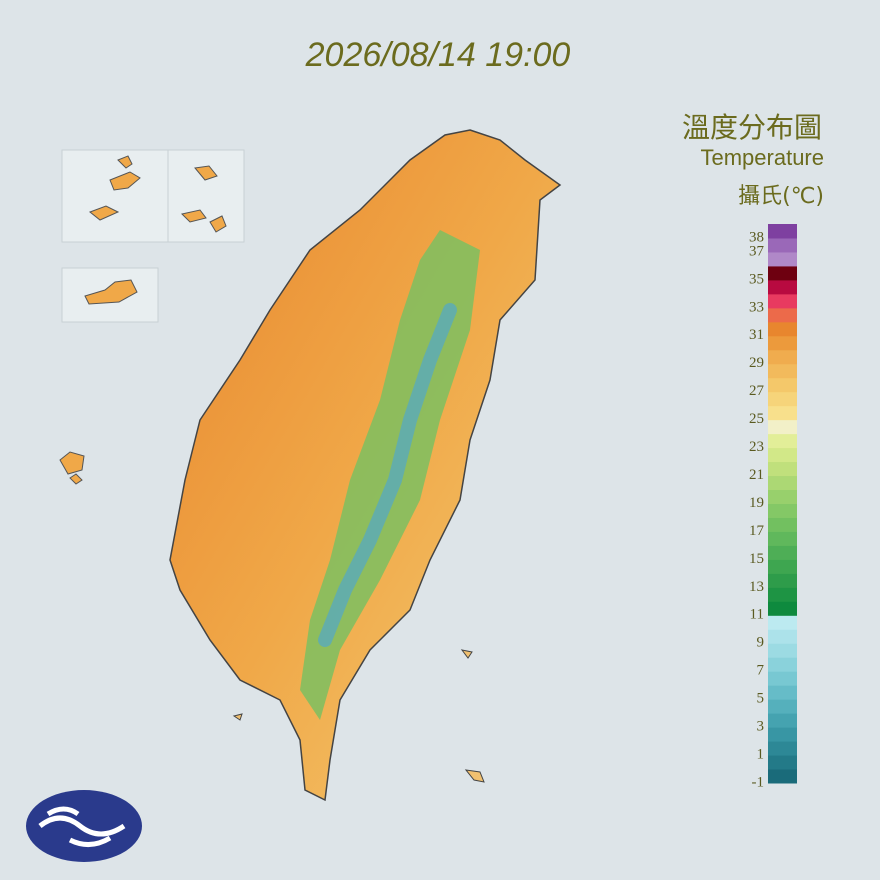 This screenshot has width=880, height=880. What do you see at coordinates (761, 727) in the screenshot?
I see `legend-tick-label: 3` at bounding box center [761, 727].